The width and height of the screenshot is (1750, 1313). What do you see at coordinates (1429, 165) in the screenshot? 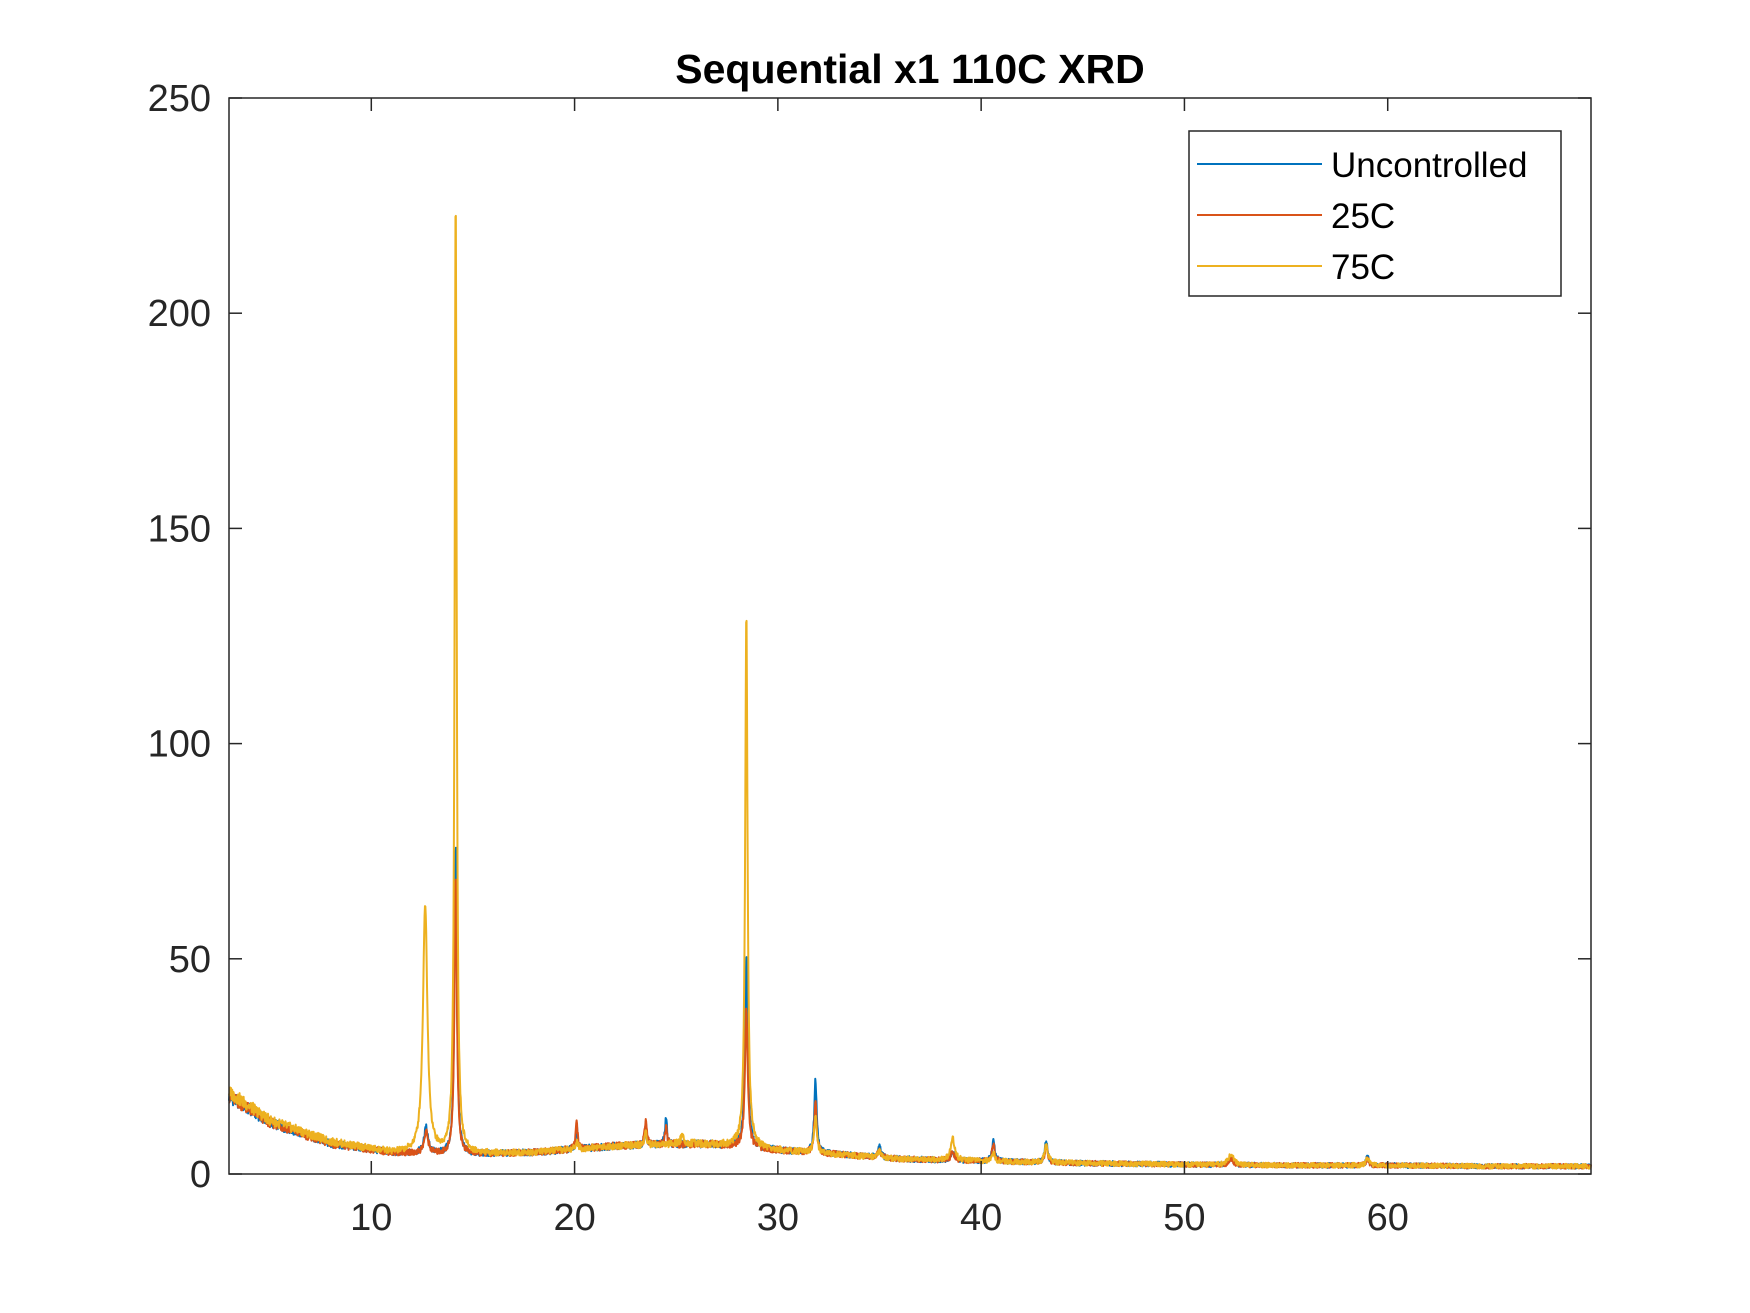
I see `legend-label: Uncontrolled` at bounding box center [1429, 165].